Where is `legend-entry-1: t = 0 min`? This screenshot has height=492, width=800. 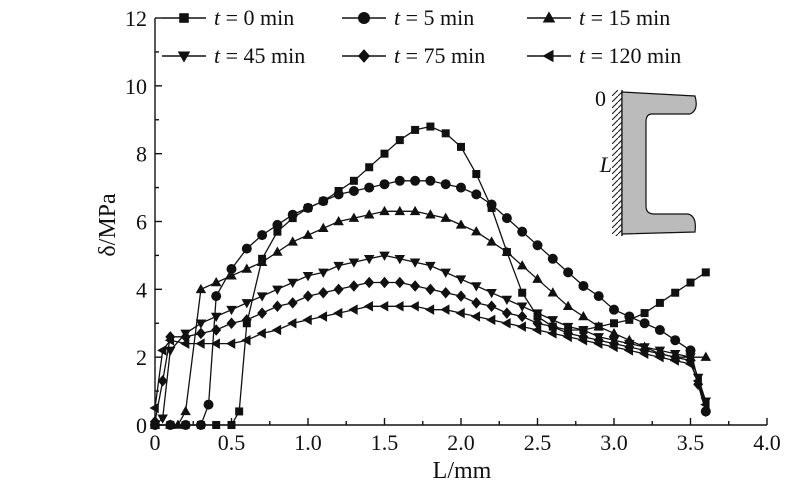 legend-entry-1: t = 0 min is located at coordinates (228, 17).